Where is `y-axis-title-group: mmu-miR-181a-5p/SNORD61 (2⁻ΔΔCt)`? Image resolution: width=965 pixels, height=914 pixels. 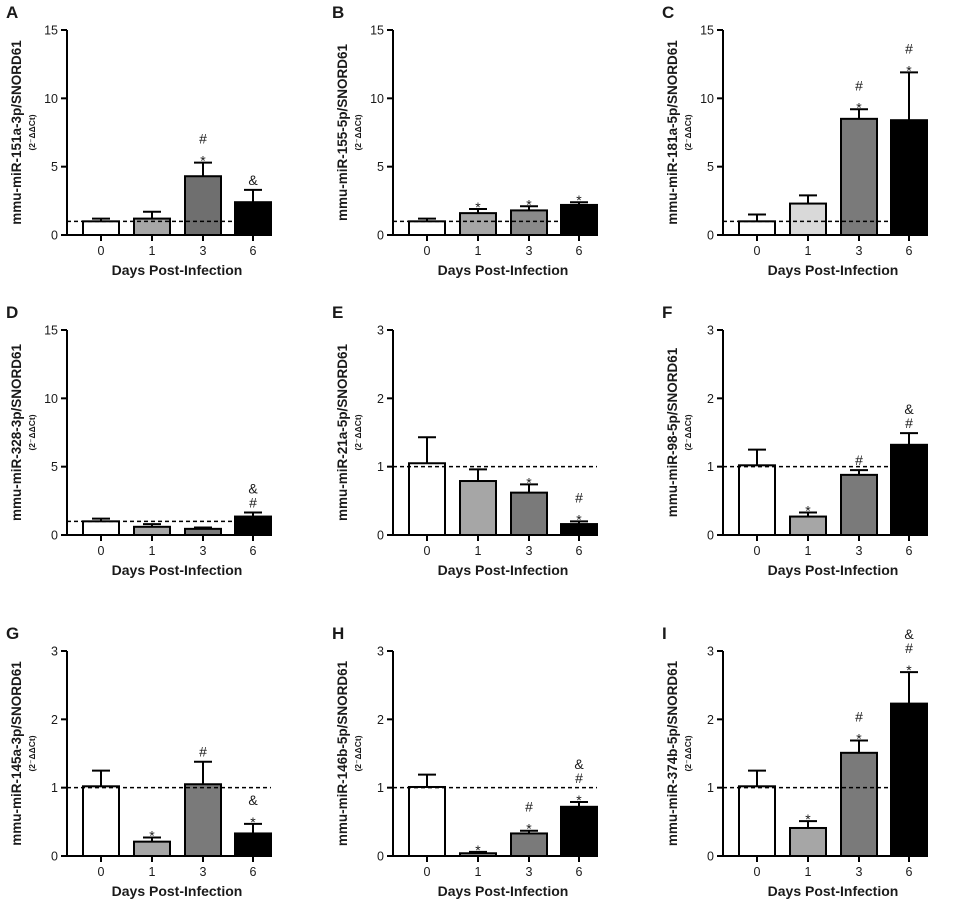
y-axis-title-group: mmu-miR-181a-5p/SNORD61 (2⁻ΔΔCt) is located at coordinates (679, 132).